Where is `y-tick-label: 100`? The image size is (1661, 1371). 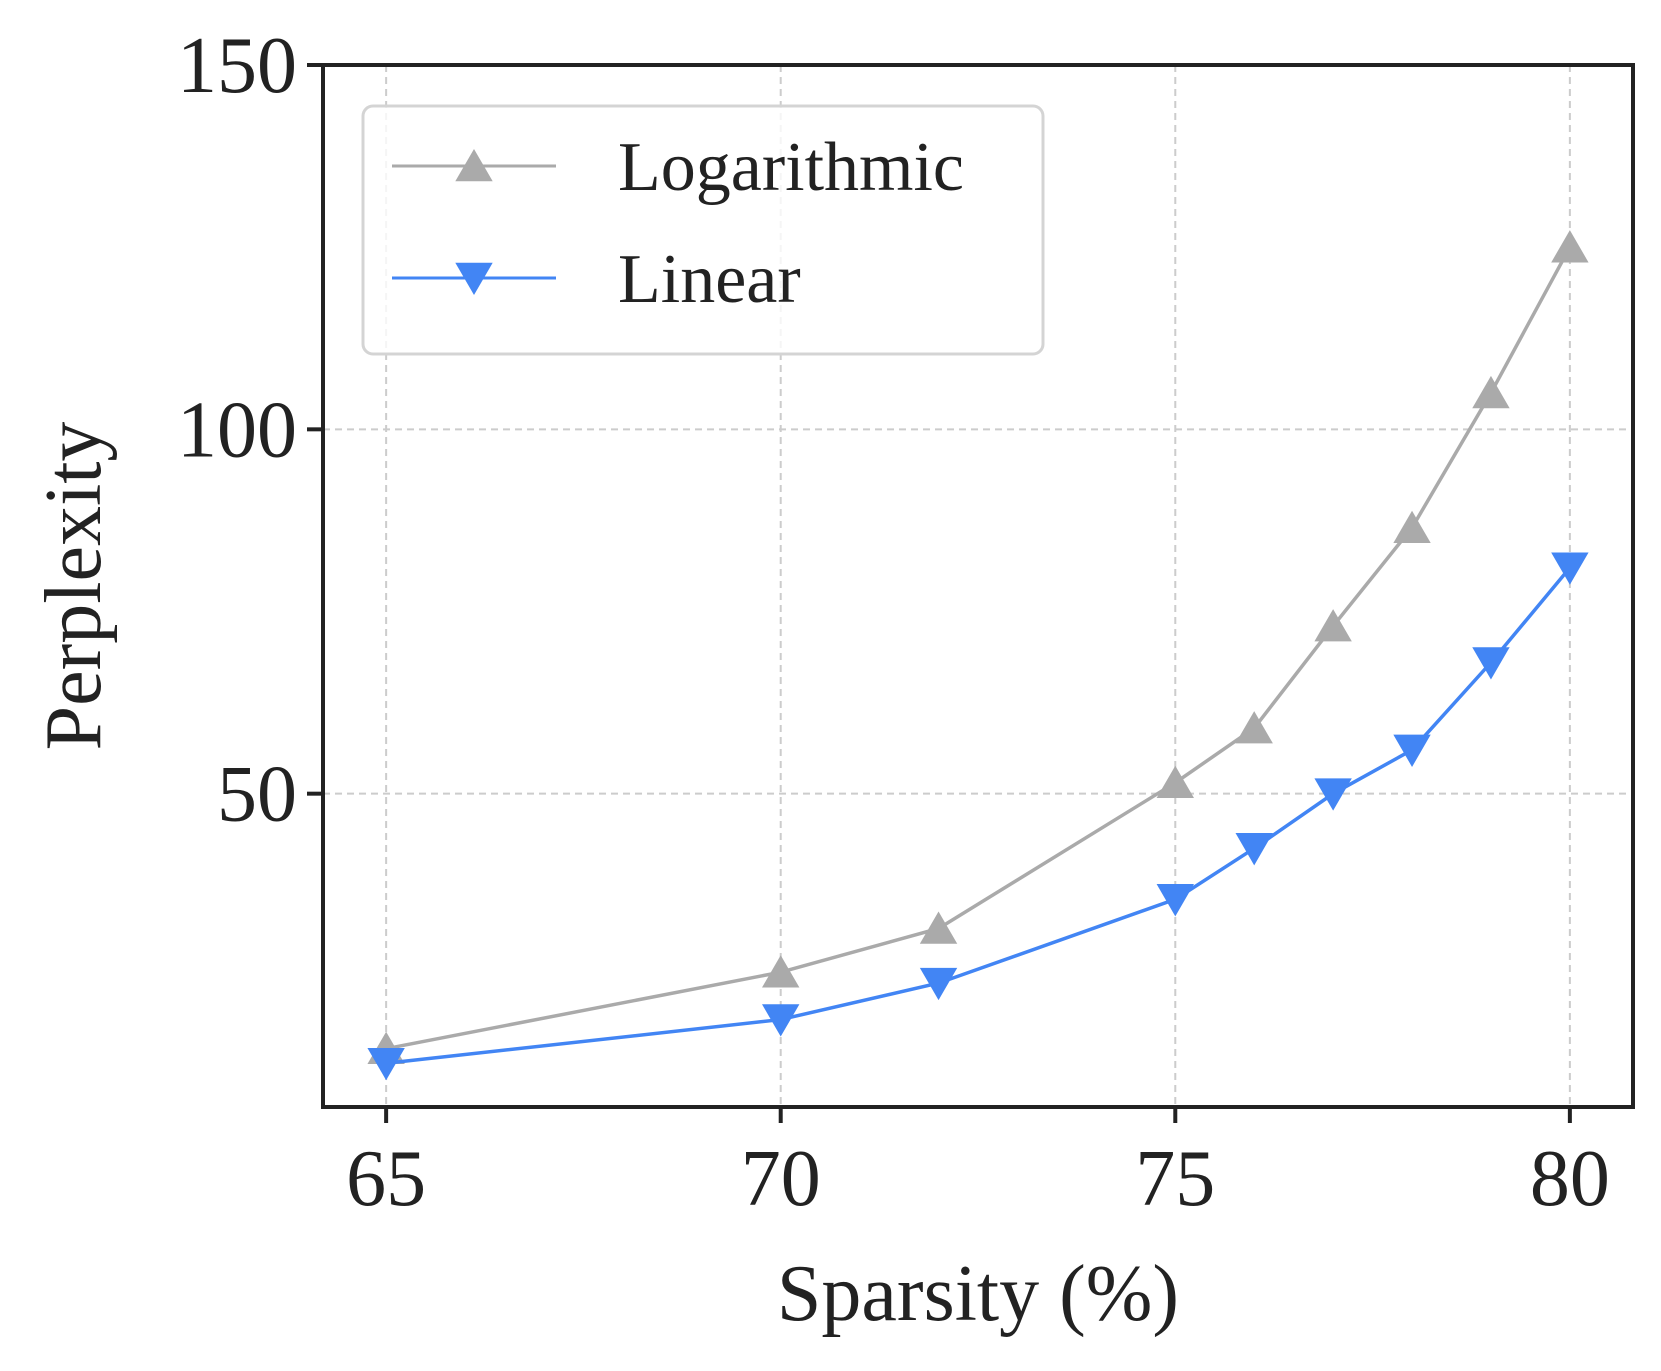
y-tick-label: 100 is located at coordinates (237, 430).